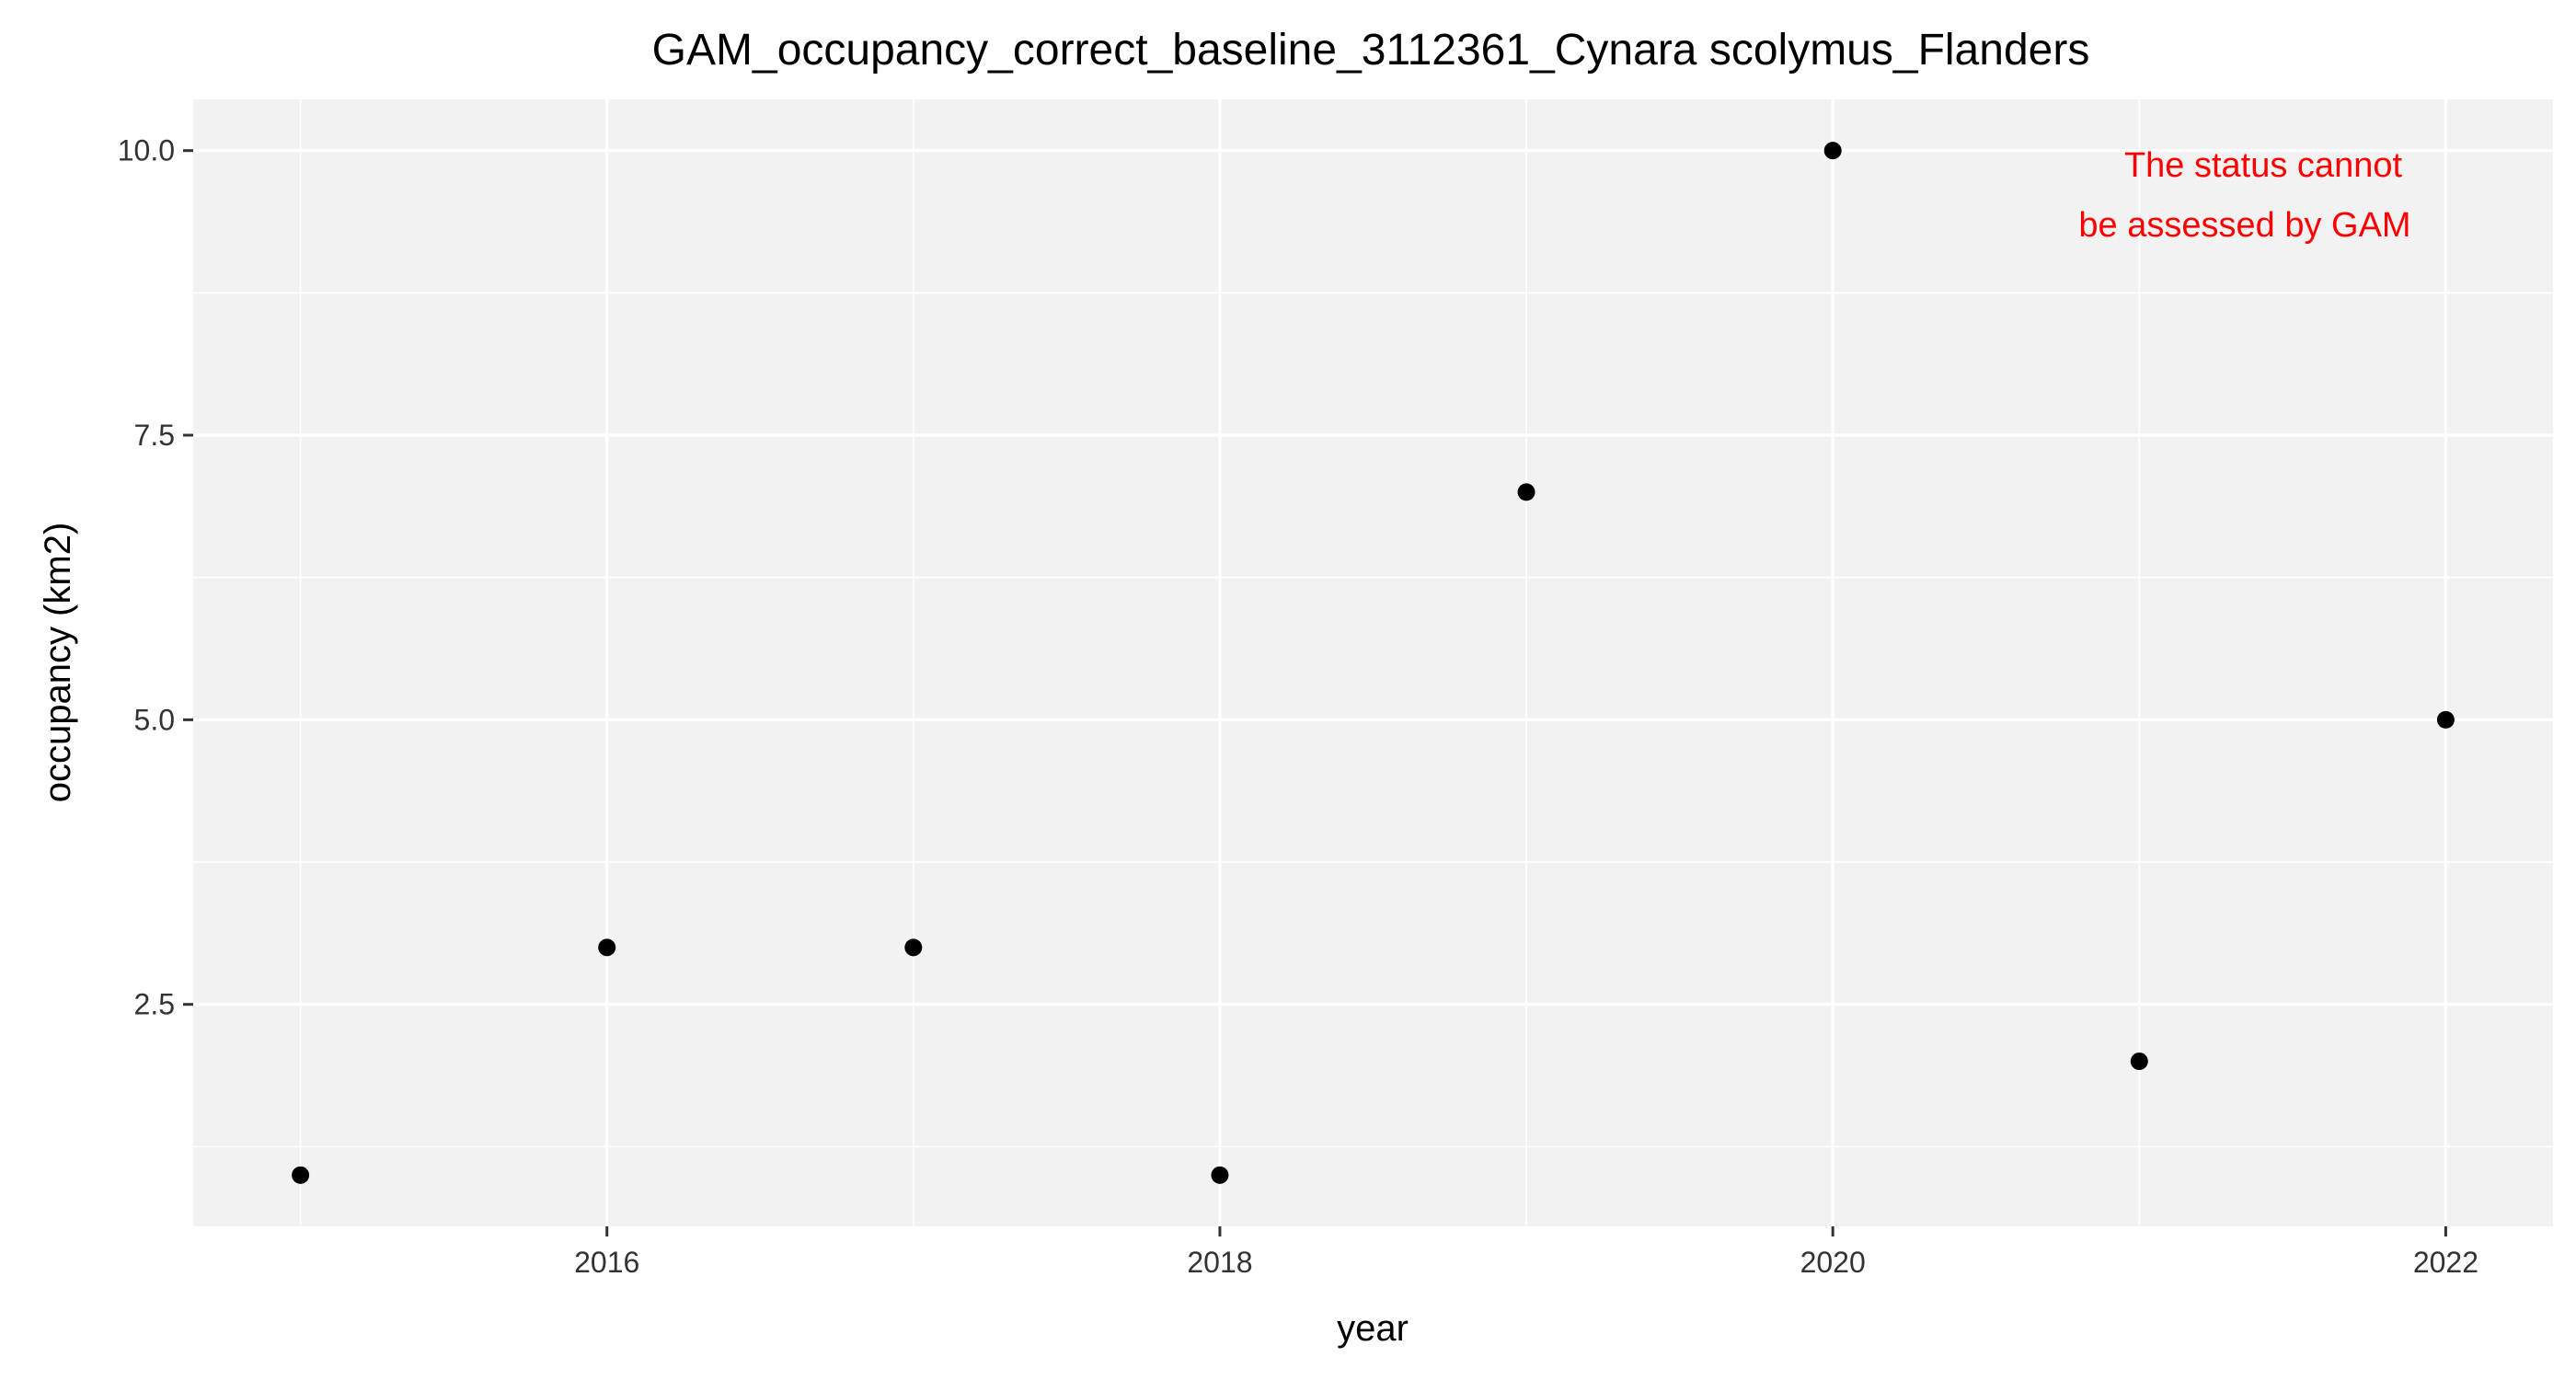 This screenshot has width=2576, height=1380. What do you see at coordinates (154, 435) in the screenshot?
I see `y-tick-label: 7.5` at bounding box center [154, 435].